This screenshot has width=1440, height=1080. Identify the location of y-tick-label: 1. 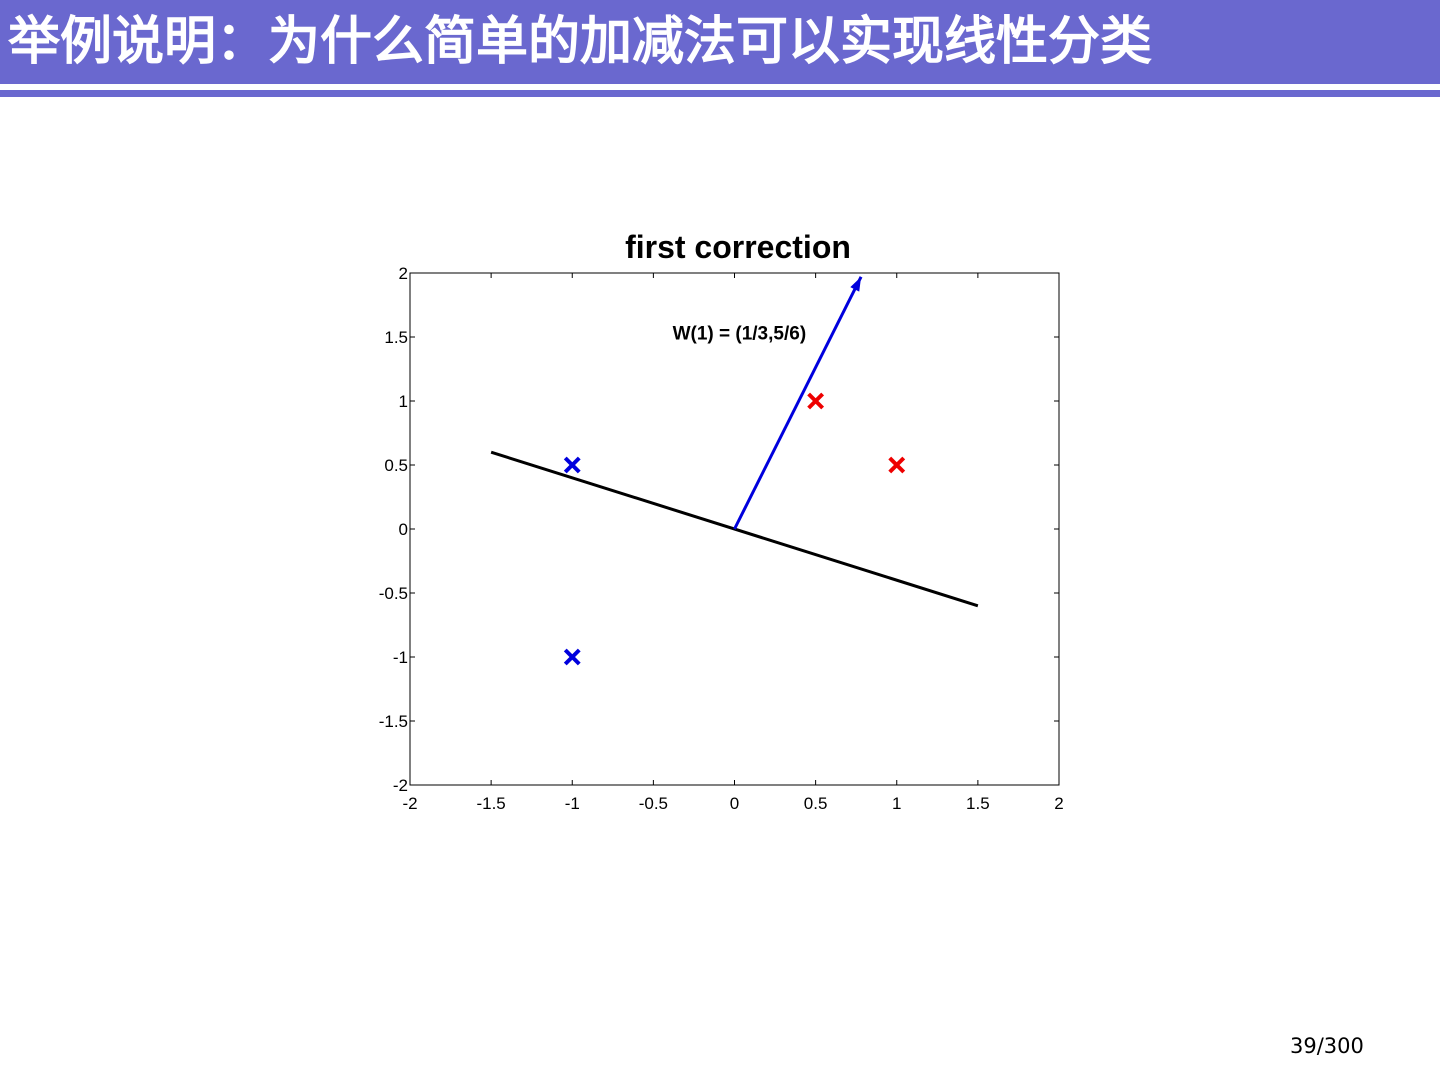
(403, 401).